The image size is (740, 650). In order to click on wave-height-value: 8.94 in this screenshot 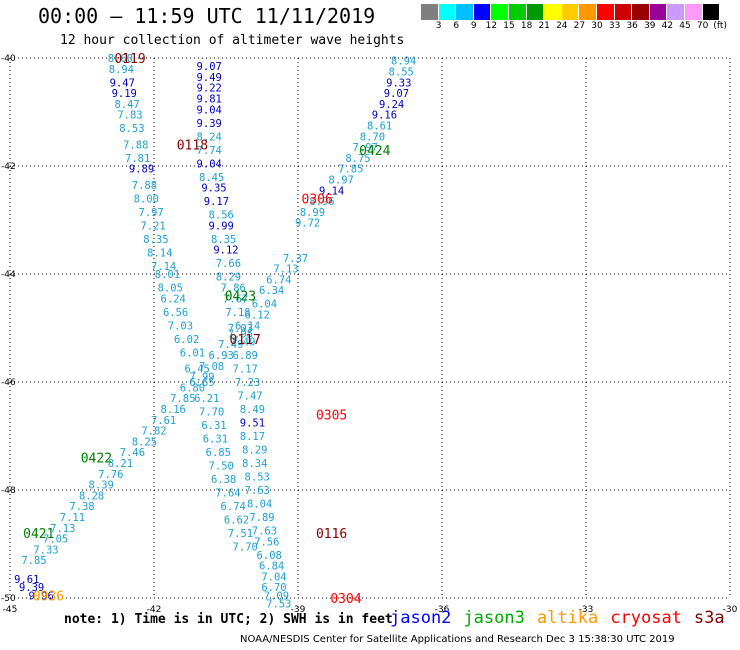, I will do `click(121, 70)`.